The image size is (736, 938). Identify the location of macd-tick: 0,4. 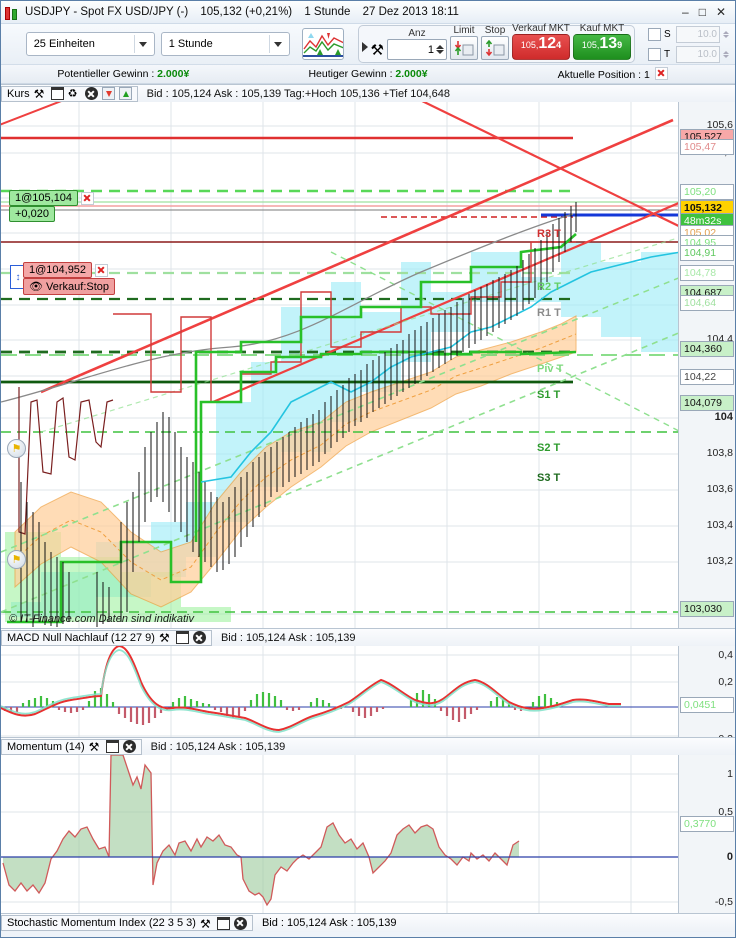
(725, 655).